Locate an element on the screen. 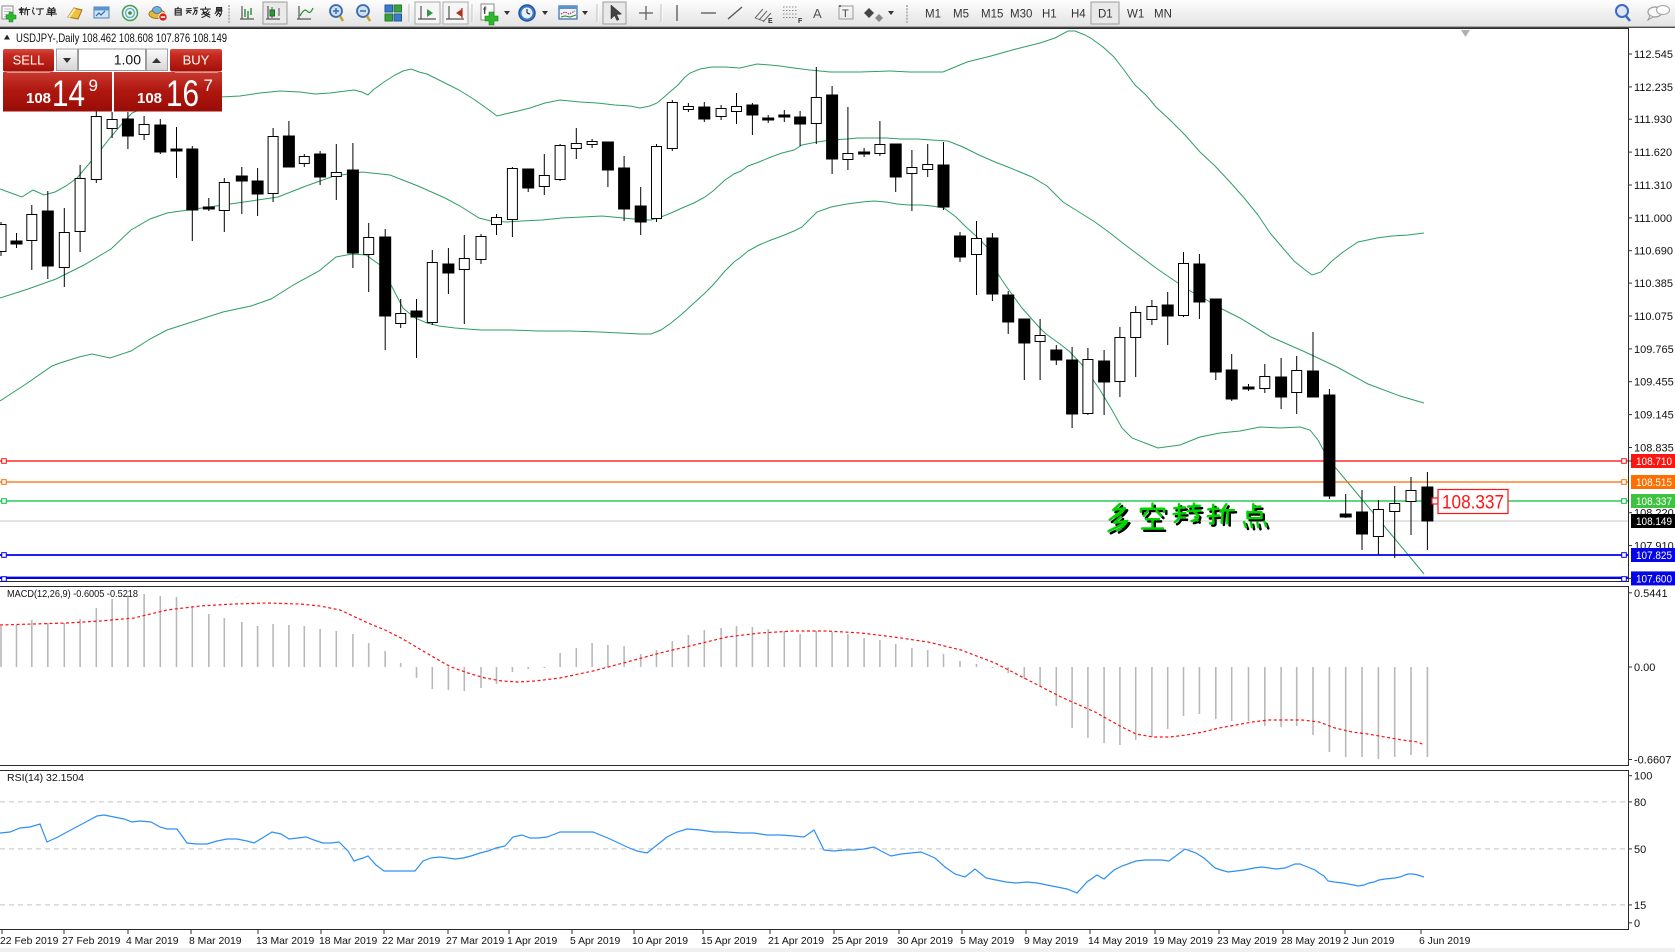  svg-text: SELL is located at coordinates (29, 60).